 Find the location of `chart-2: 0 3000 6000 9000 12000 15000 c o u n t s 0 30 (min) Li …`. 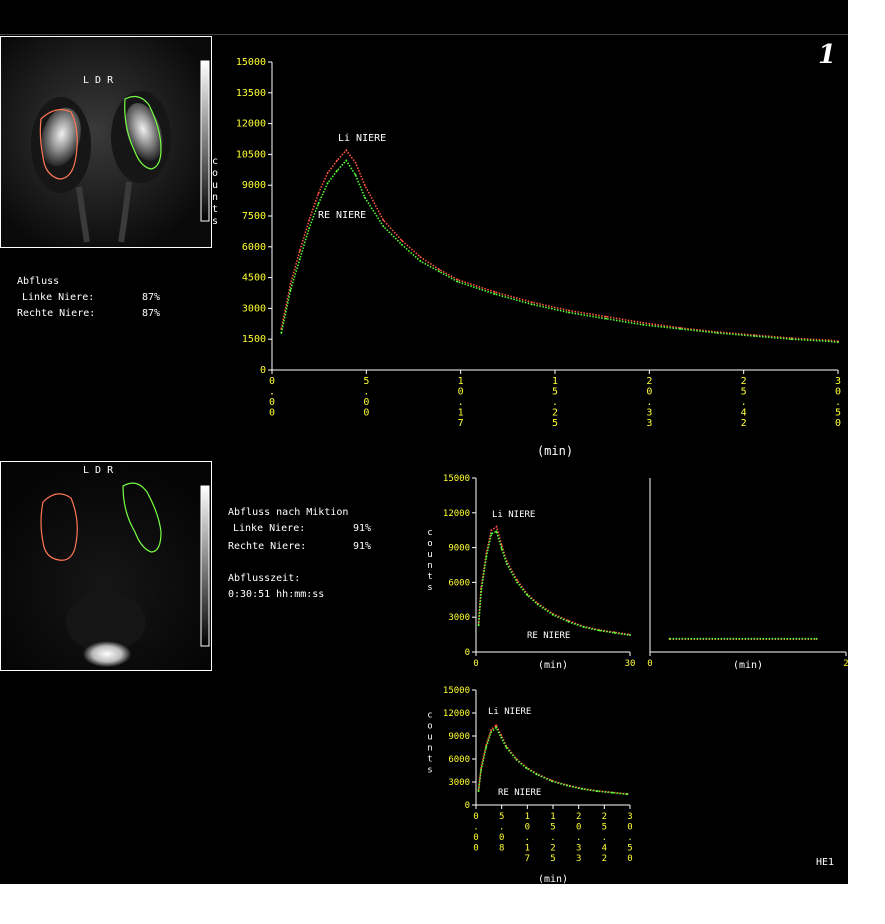

chart-2: 0 3000 6000 9000 12000 15000 c o u n t s 0 30 (min) Li … is located at coordinates (531, 572).